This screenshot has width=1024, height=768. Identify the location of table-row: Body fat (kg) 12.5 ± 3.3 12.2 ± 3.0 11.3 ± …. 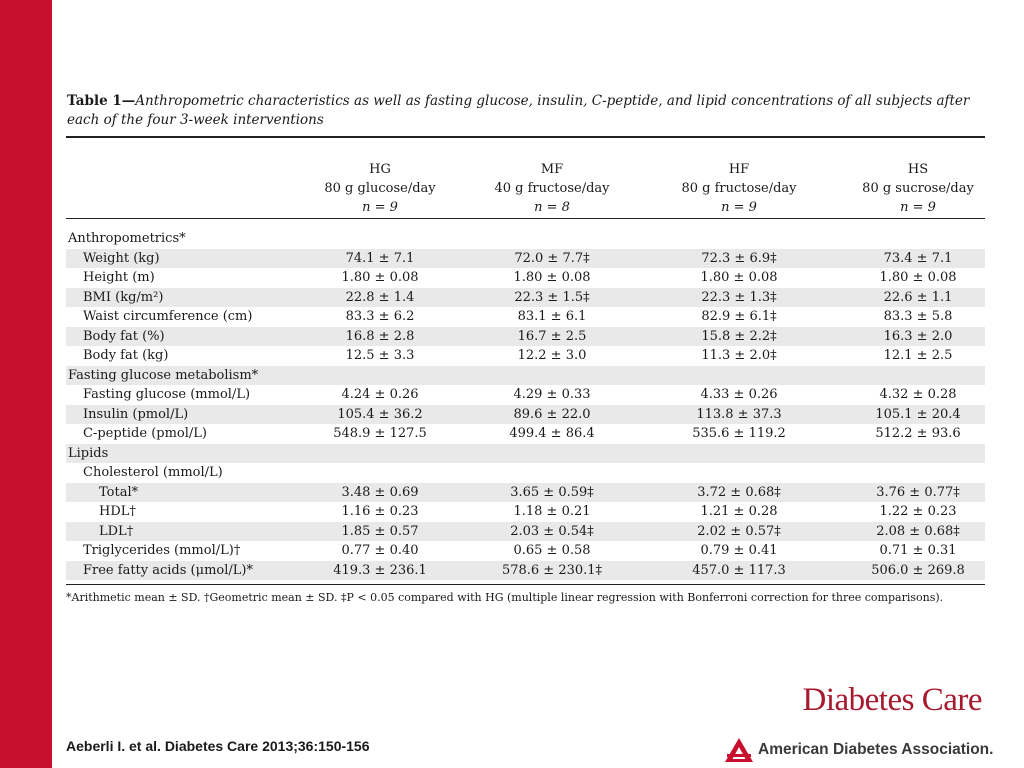
(525, 356).